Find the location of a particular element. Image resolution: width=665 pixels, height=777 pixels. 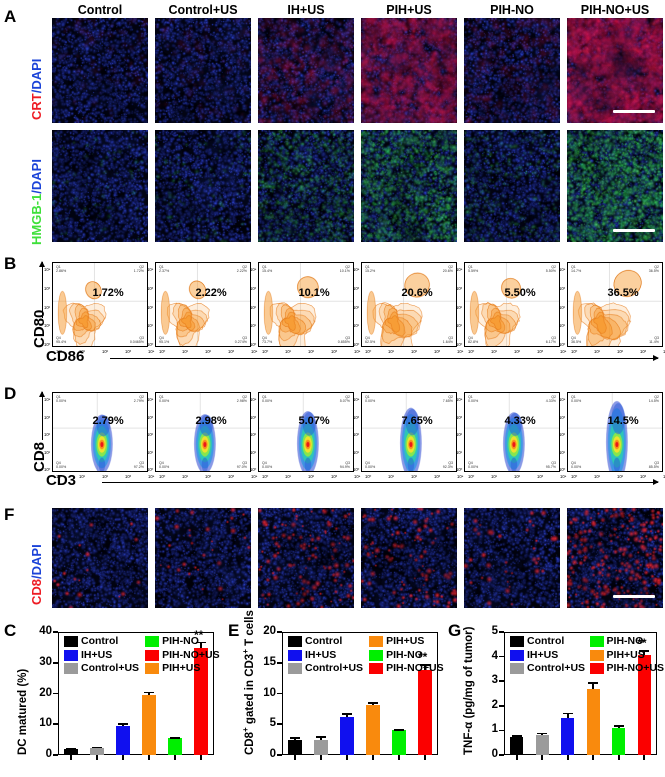

cd80-cd86-xtick-1-3: 10³ is located at coordinates (231, 351).